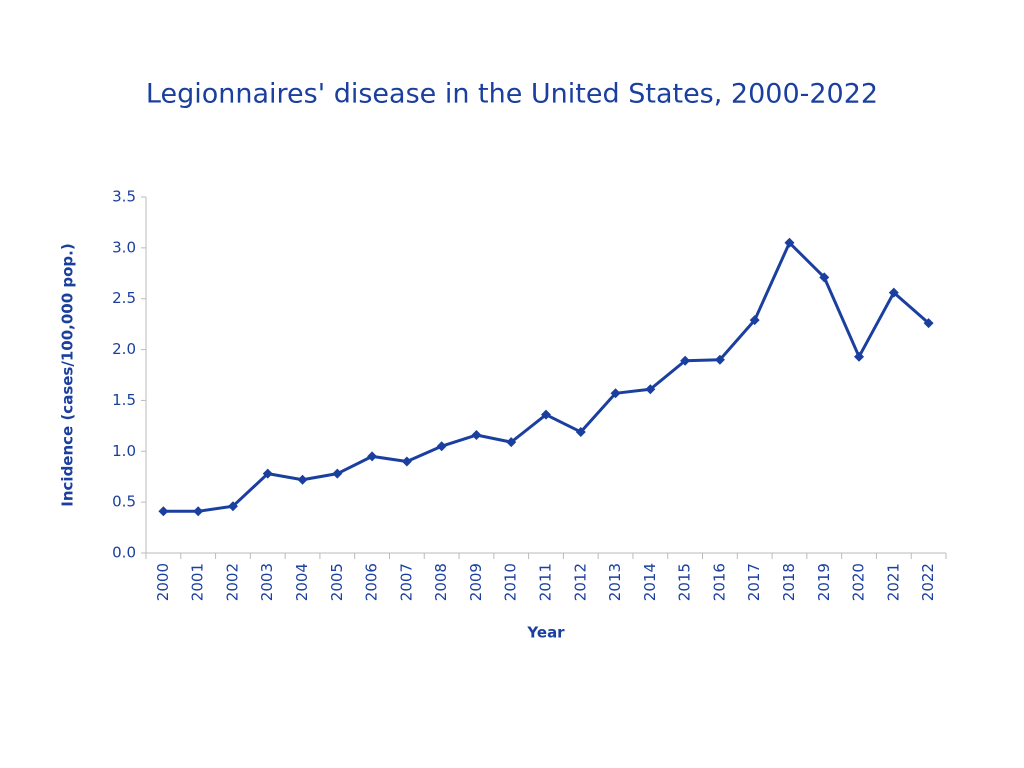 The image size is (1024, 768). What do you see at coordinates (372, 582) in the screenshot?
I see `x-tick-label: 2006` at bounding box center [372, 582].